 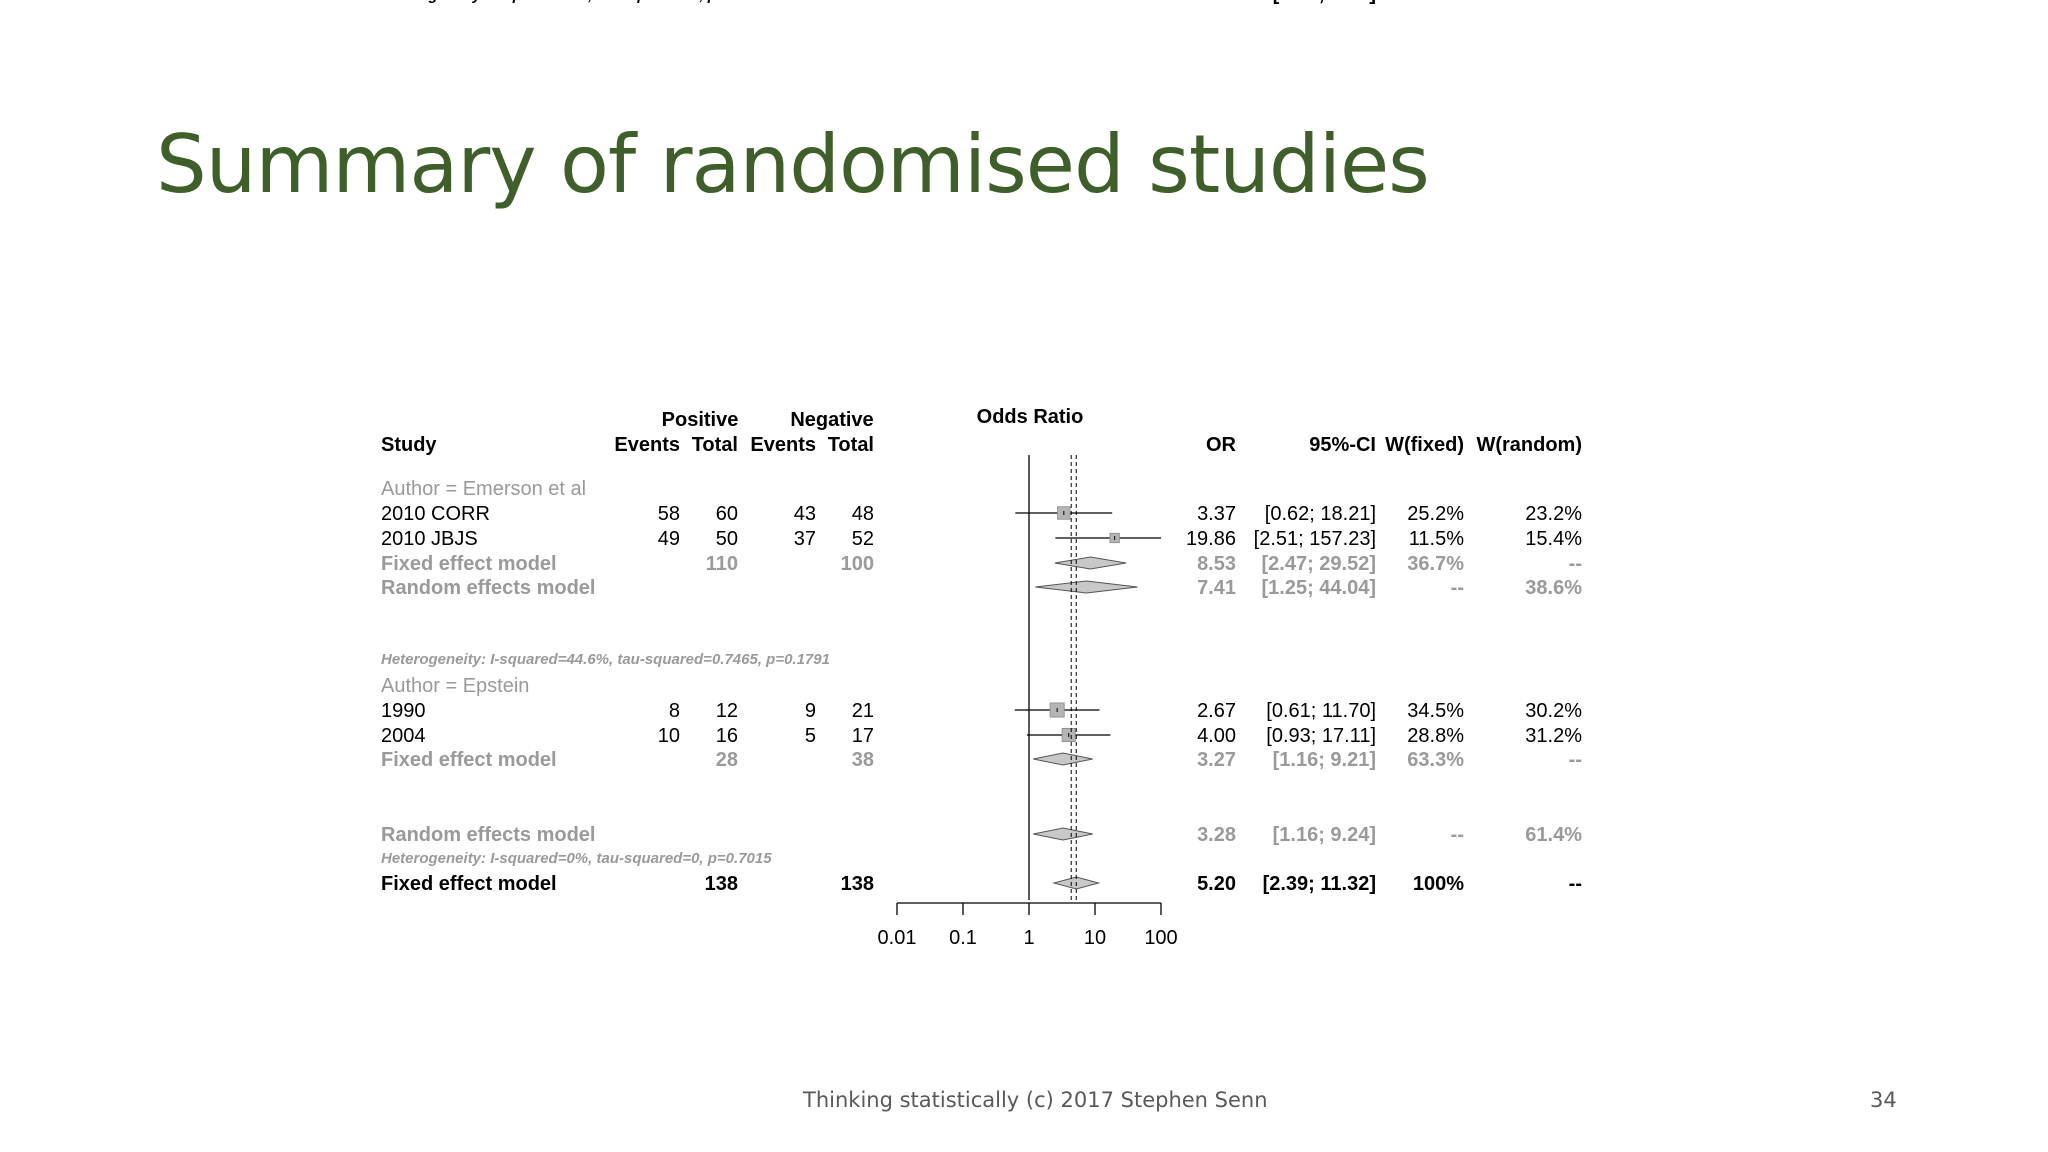 I want to click on cell-or: 3.27, so click(x=1216, y=760).